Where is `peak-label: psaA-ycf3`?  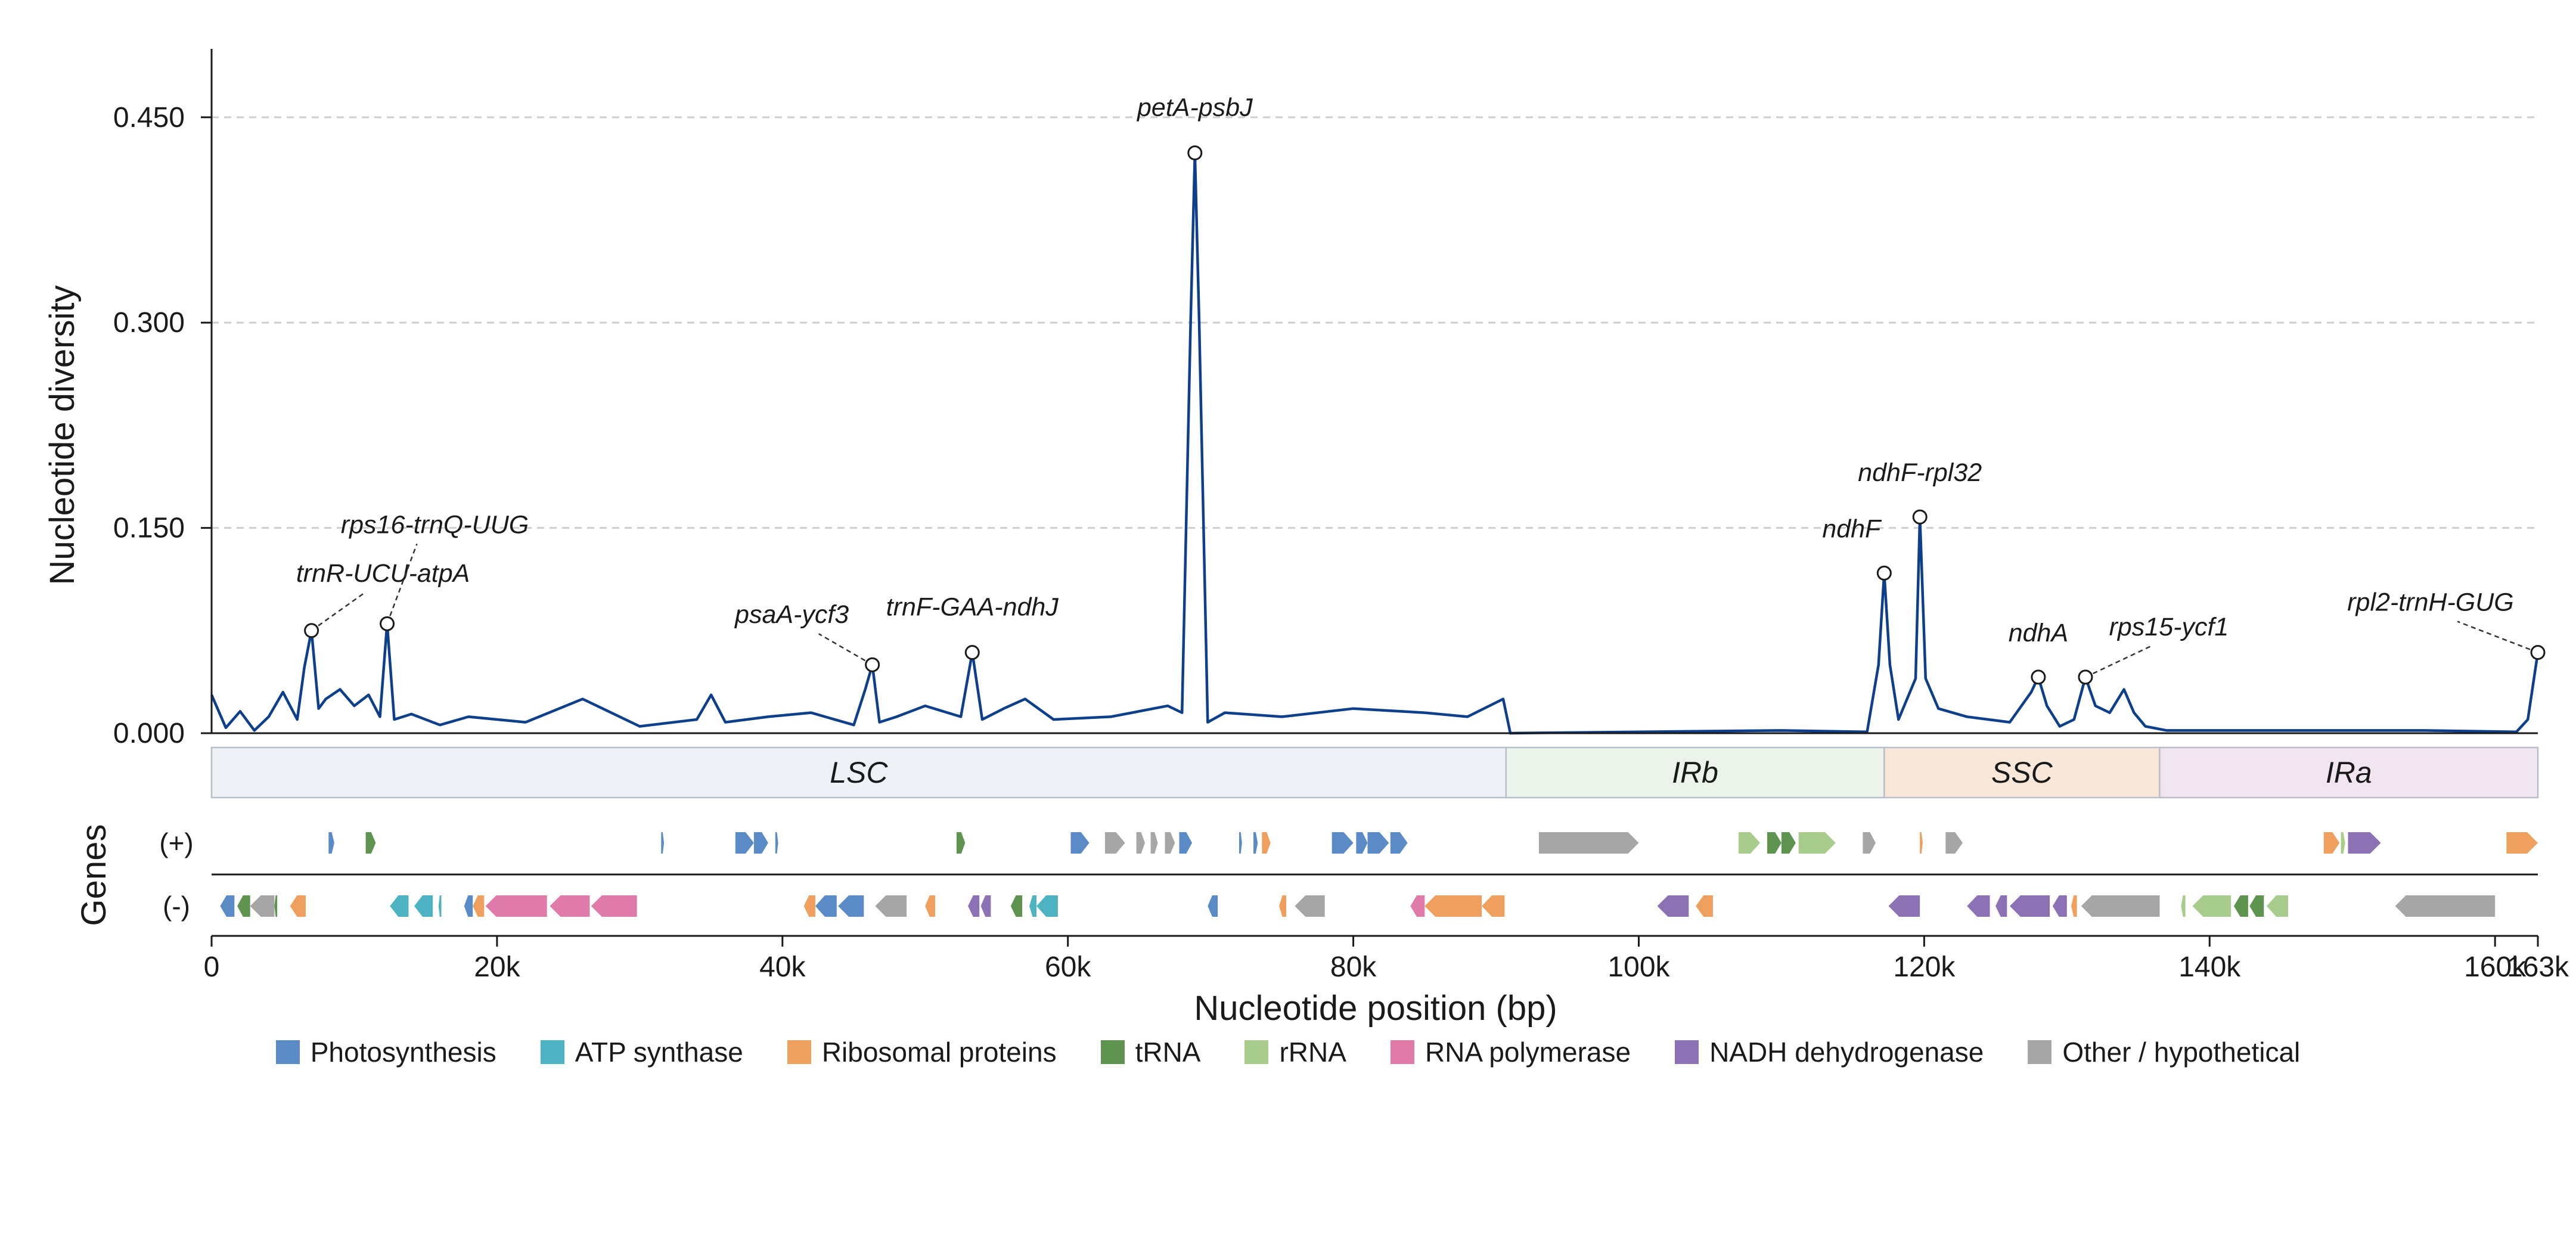
peak-label: psaA-ycf3 is located at coordinates (791, 614).